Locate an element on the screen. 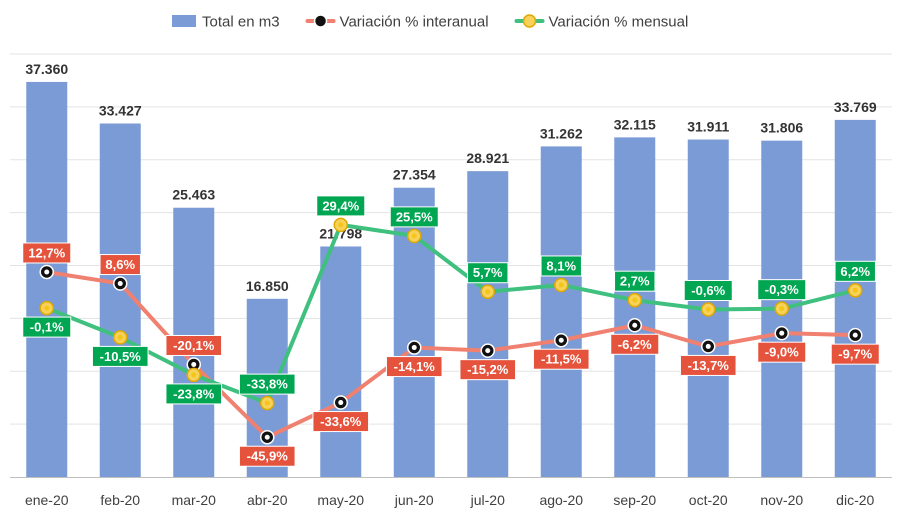 This screenshot has width=905, height=515. interanual-data-label: -15,2% is located at coordinates (488, 369).